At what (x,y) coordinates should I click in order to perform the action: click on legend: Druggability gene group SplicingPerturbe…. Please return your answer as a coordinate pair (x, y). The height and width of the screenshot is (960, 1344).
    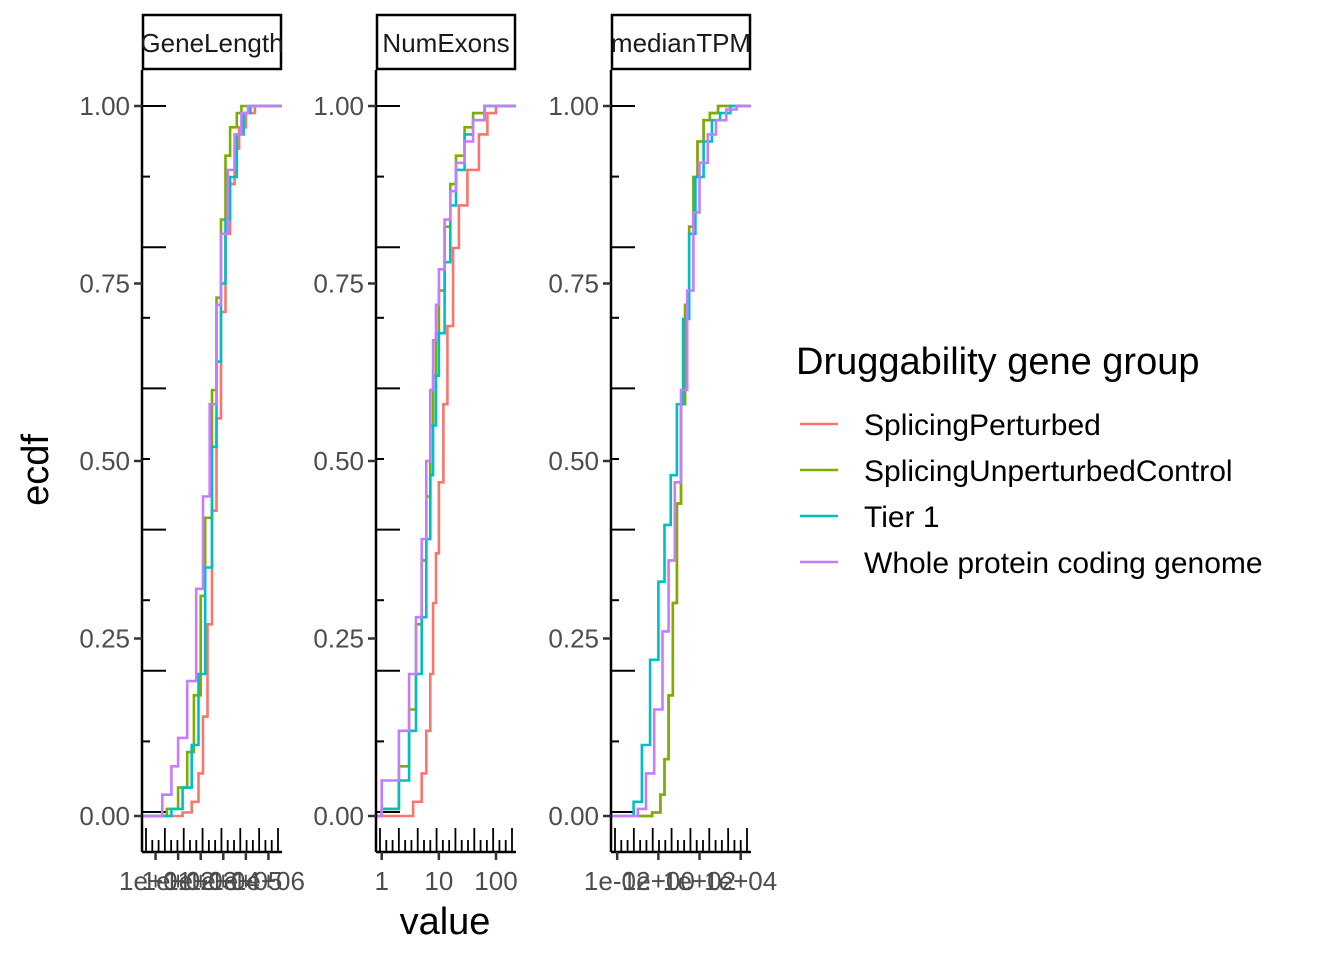
    Looking at the image, I should click on (1029, 460).